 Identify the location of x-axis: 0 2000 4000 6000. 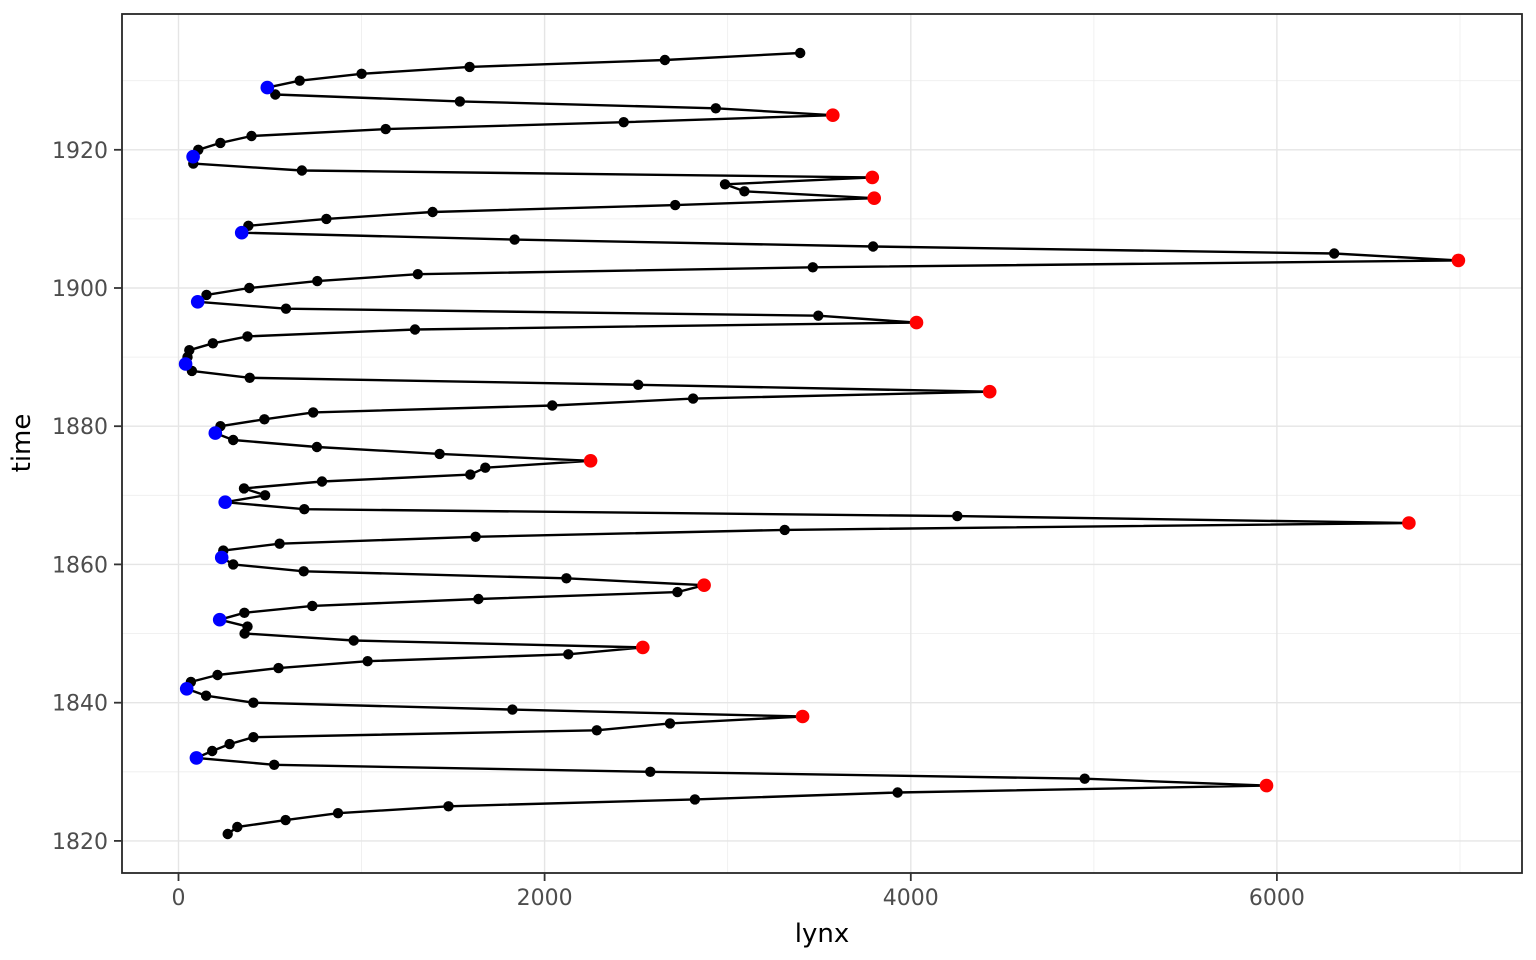
(738, 892).